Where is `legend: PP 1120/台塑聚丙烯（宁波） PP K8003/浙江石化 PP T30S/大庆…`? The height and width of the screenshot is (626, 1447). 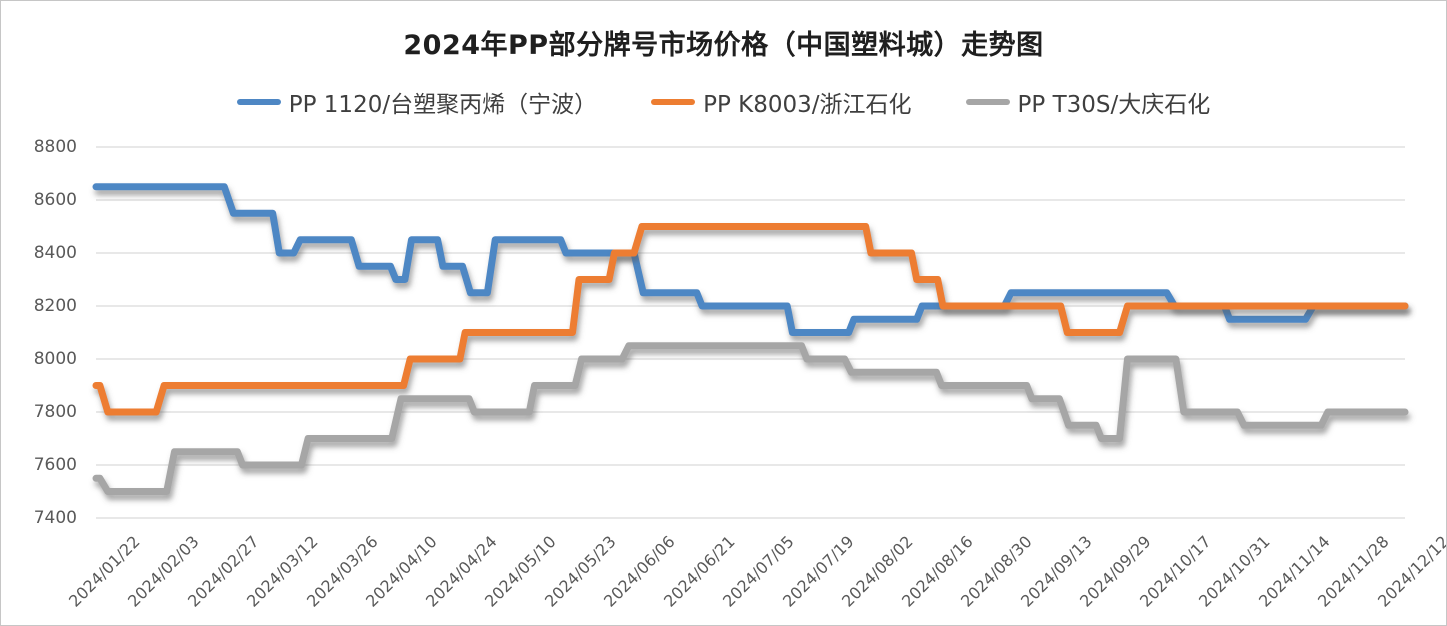
legend: PP 1120/台塑聚丙烯（宁波） PP K8003/浙江石化 PP T30S/大庆… is located at coordinates (723, 102).